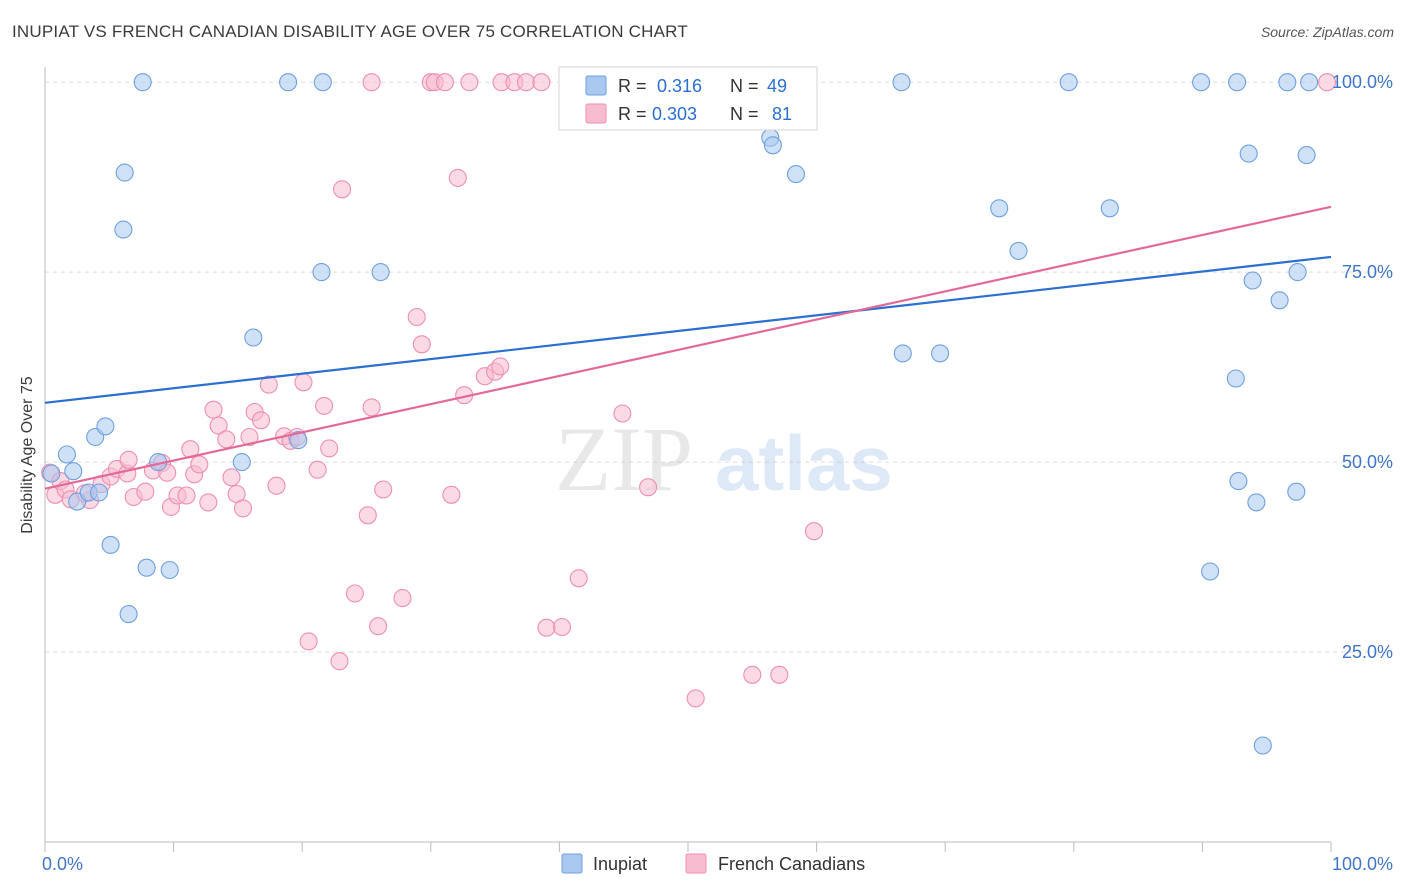  What do you see at coordinates (679, 86) in the screenshot?
I see `legend-r-value-1: 0.316` at bounding box center [679, 86].